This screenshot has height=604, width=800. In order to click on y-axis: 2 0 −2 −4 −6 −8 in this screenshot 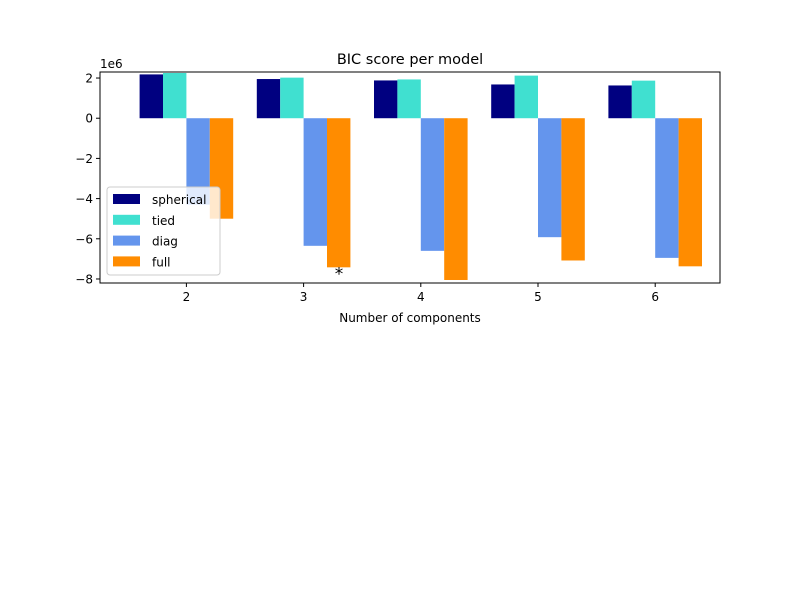, I will do `click(87, 179)`.